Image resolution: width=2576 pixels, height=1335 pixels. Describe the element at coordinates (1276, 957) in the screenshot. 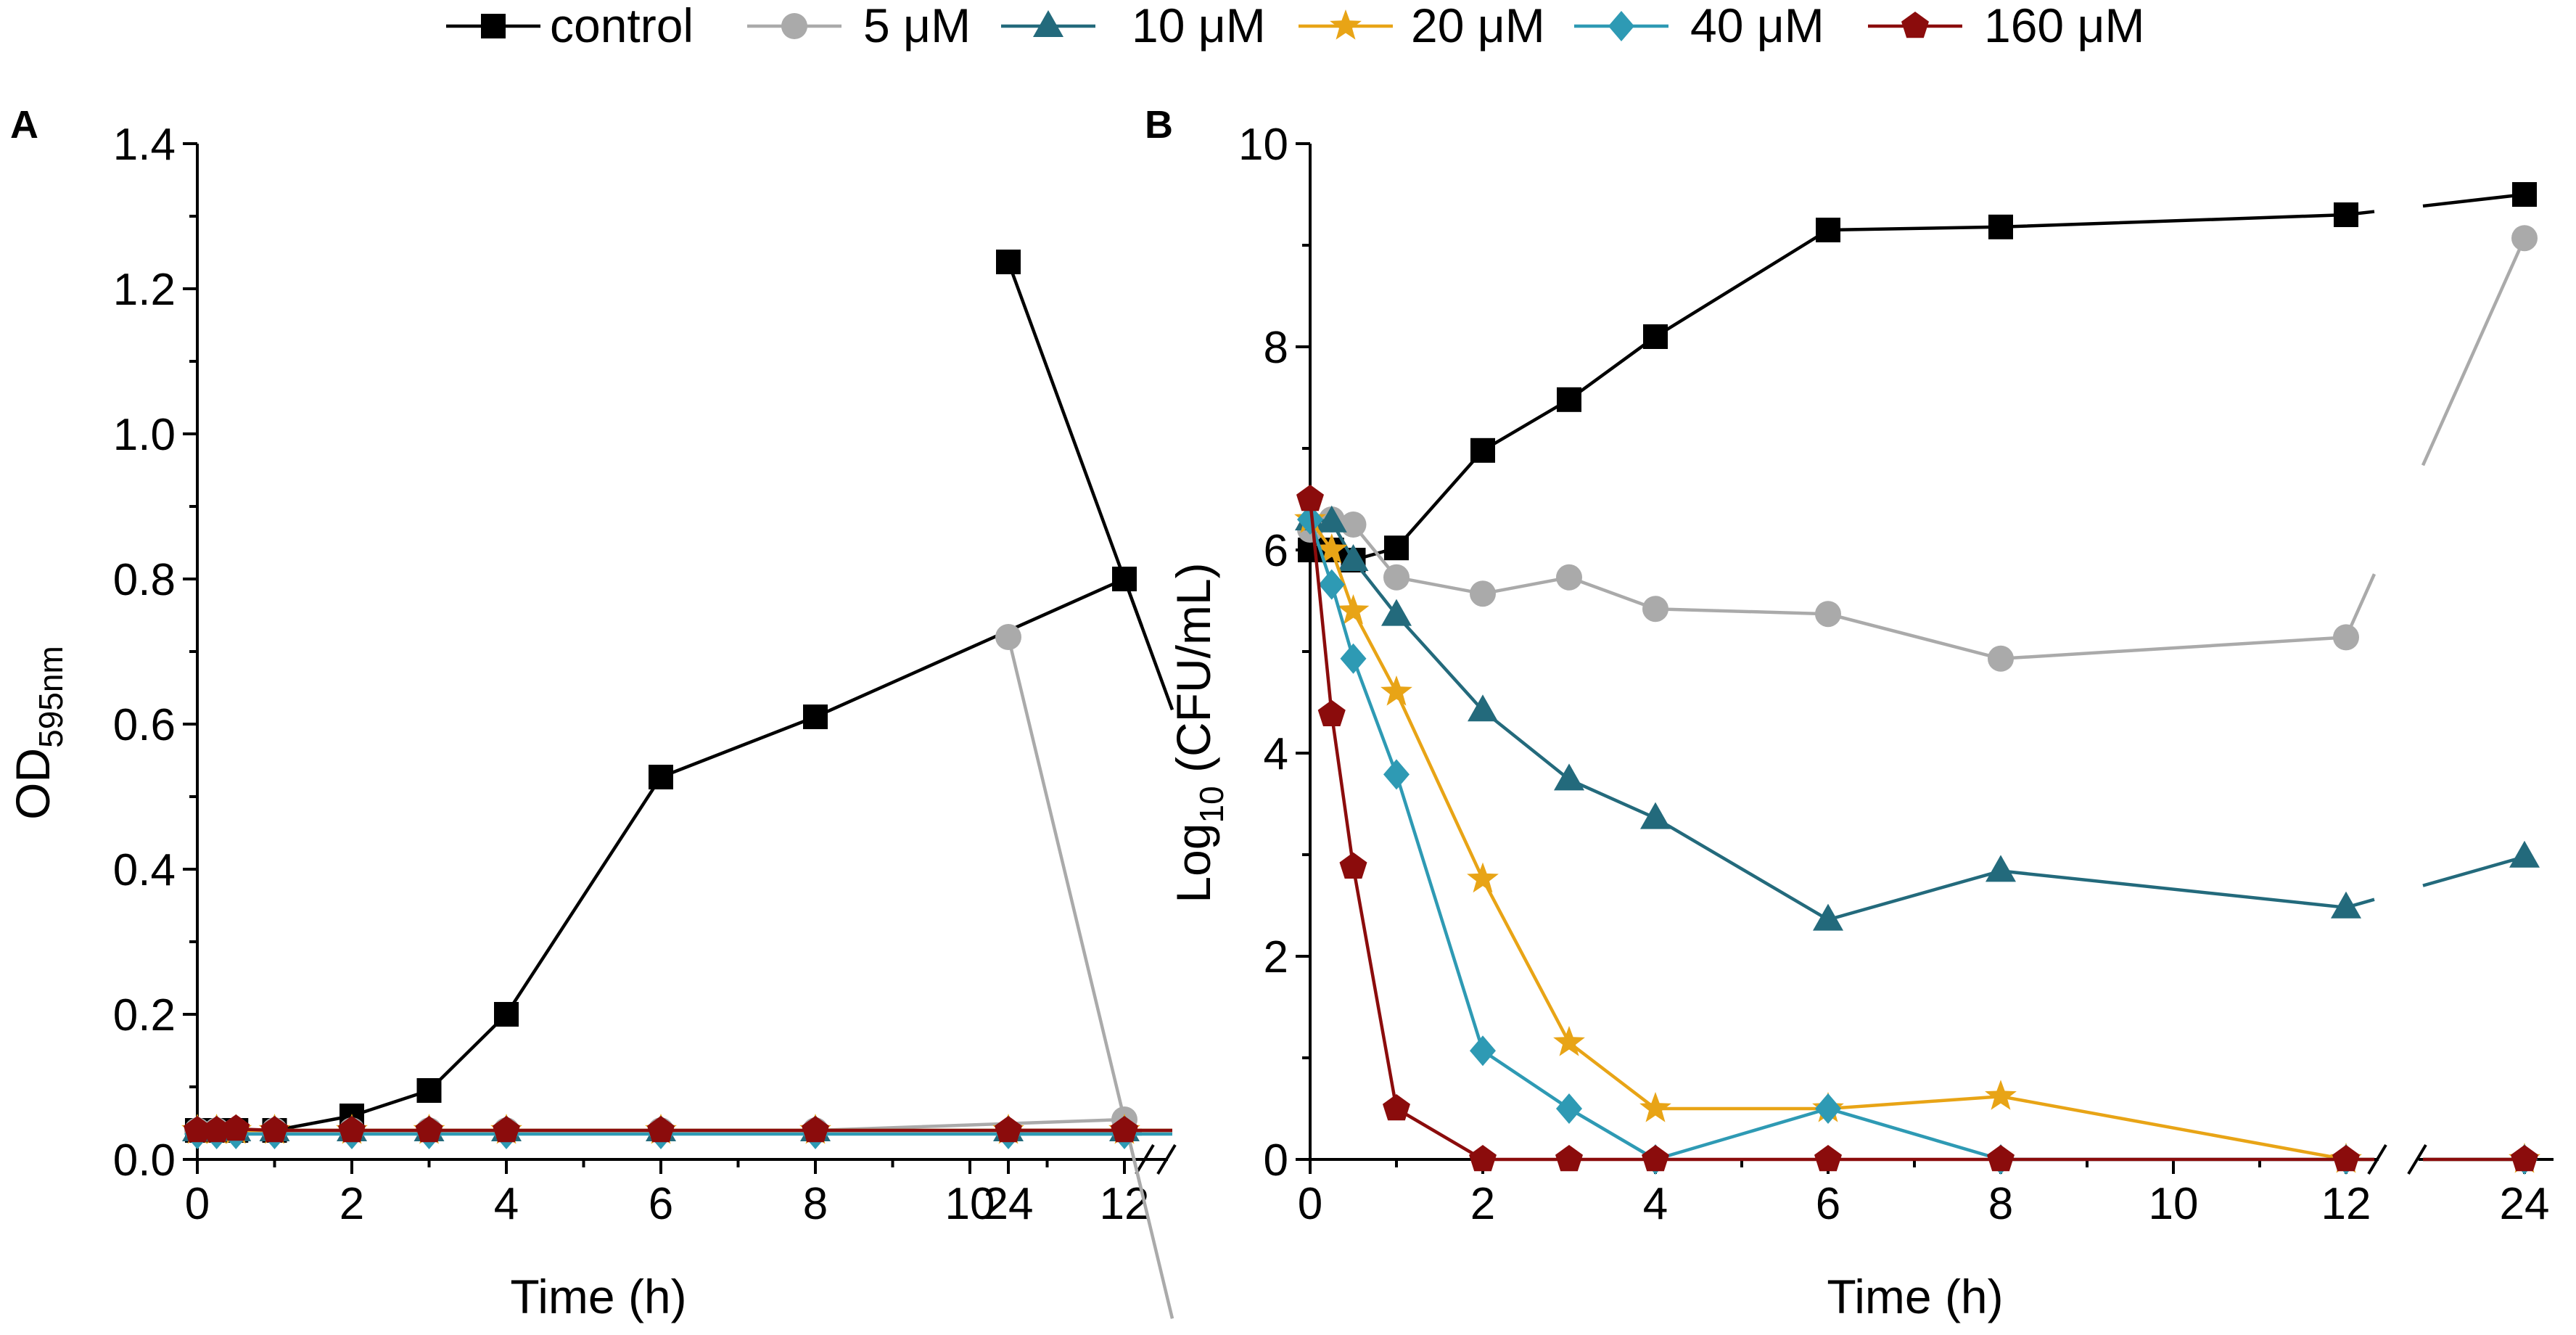

I see `y-tick-label: 2` at that location.